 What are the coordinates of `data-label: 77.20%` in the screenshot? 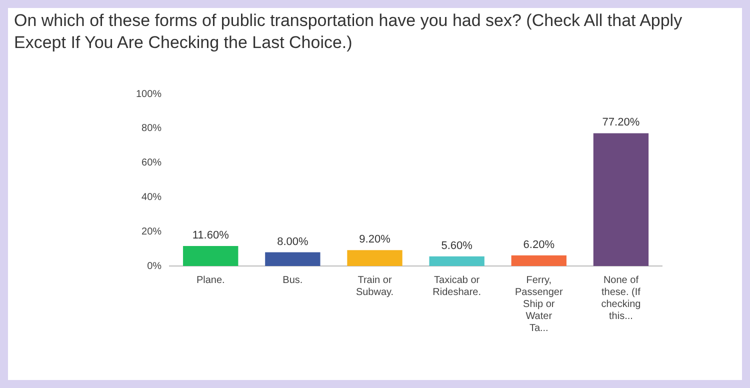 It's located at (621, 122).